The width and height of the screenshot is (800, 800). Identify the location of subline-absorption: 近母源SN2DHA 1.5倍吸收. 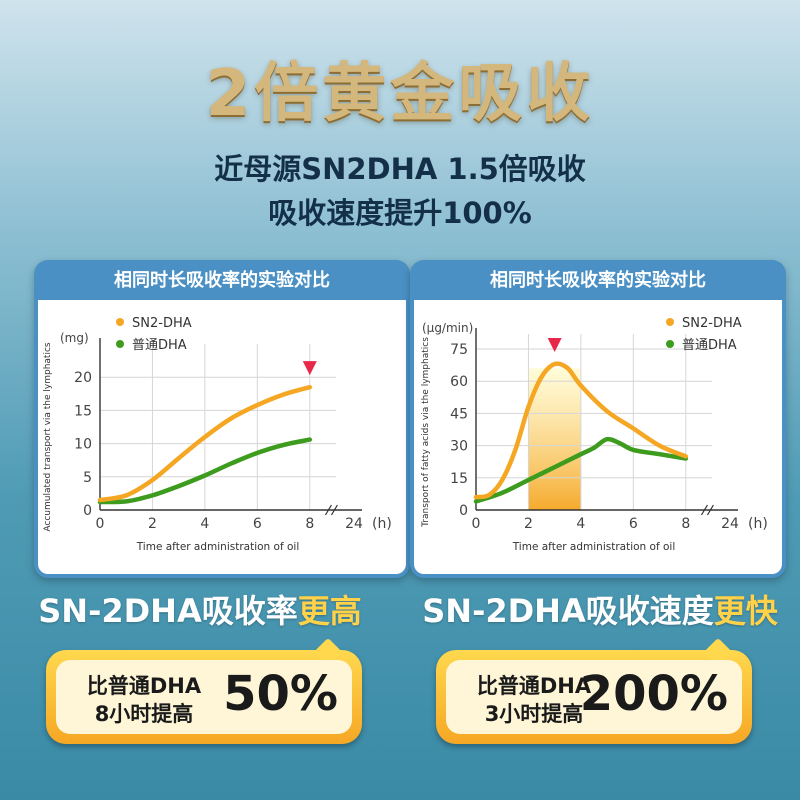
(400, 169).